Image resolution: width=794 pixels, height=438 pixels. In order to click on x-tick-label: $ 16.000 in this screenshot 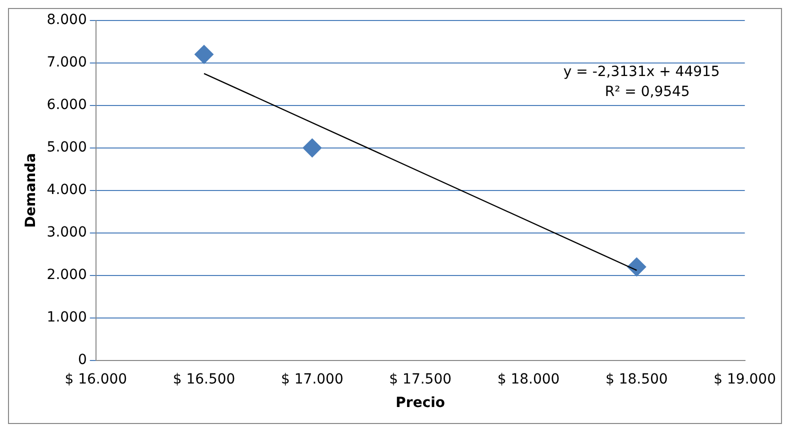, I will do `click(96, 379)`.